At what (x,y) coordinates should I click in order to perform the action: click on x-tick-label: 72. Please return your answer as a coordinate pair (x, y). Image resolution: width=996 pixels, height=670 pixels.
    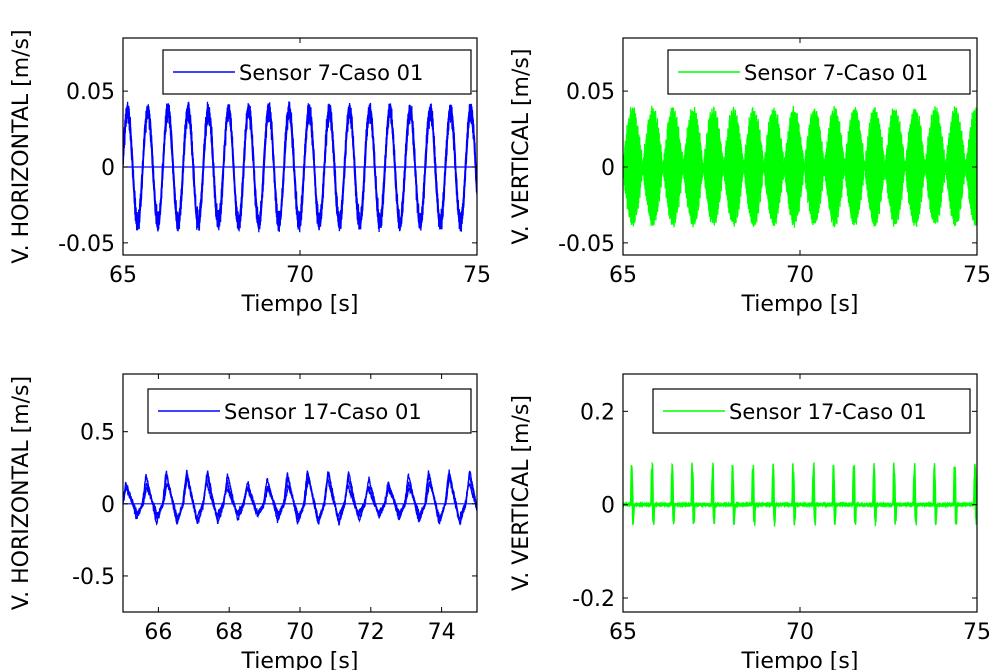
    Looking at the image, I should click on (371, 632).